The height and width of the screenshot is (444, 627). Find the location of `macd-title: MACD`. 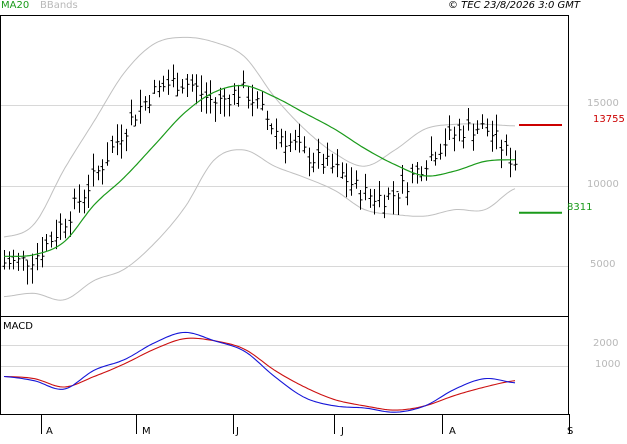

macd-title: MACD is located at coordinates (18, 326).